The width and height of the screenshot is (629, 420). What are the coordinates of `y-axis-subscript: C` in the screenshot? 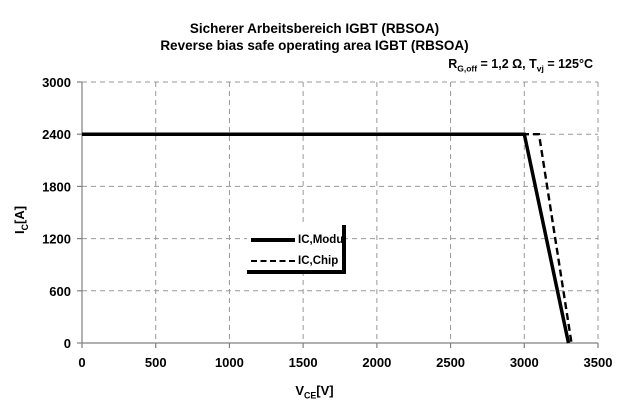 It's located at (24, 227).